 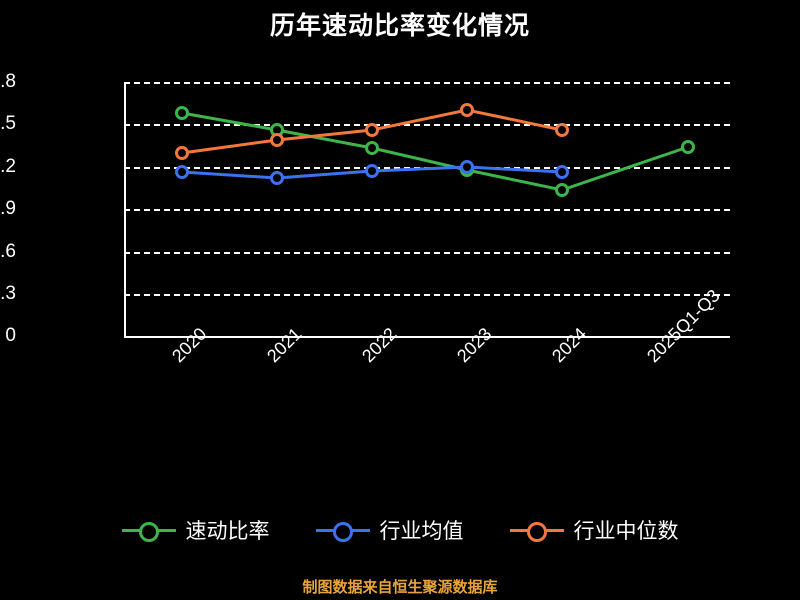 What do you see at coordinates (399, 26) in the screenshot?
I see `chart-title: 历年速动比率变化情况` at bounding box center [399, 26].